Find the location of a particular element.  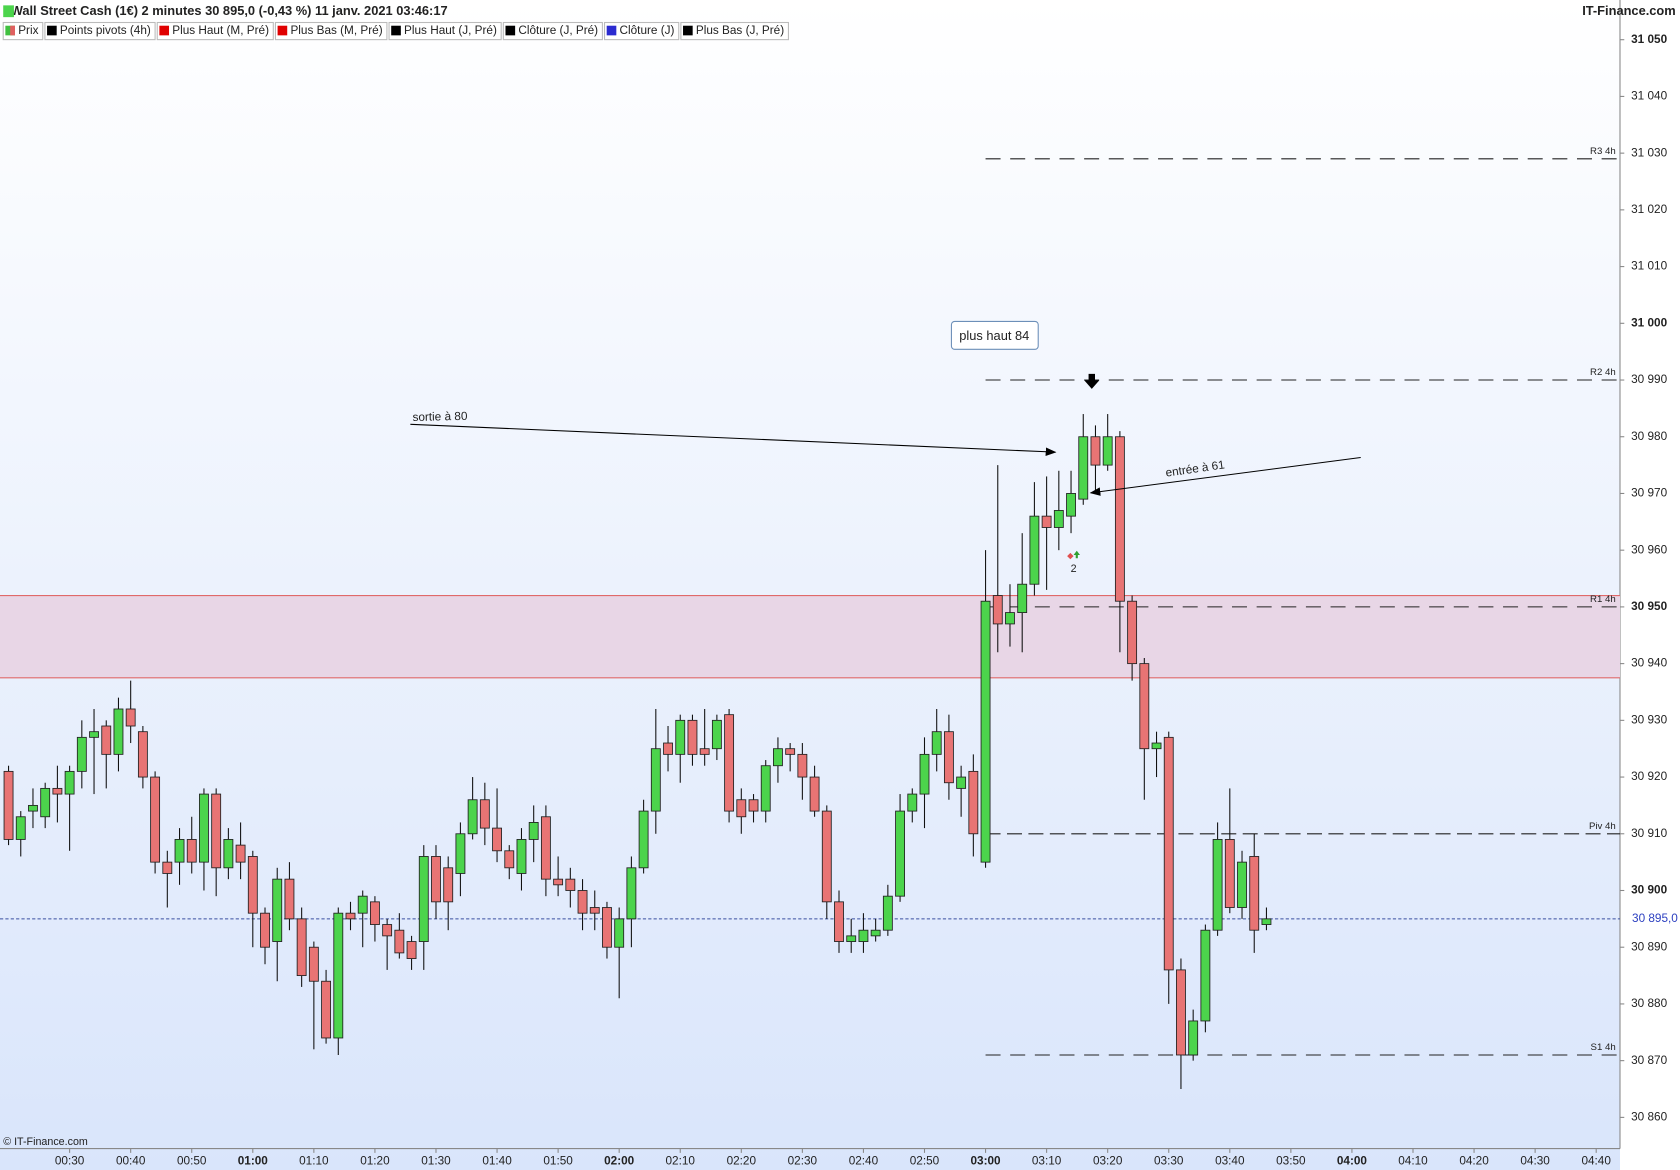

legend-item: Clôture (J) is located at coordinates (642, 31).